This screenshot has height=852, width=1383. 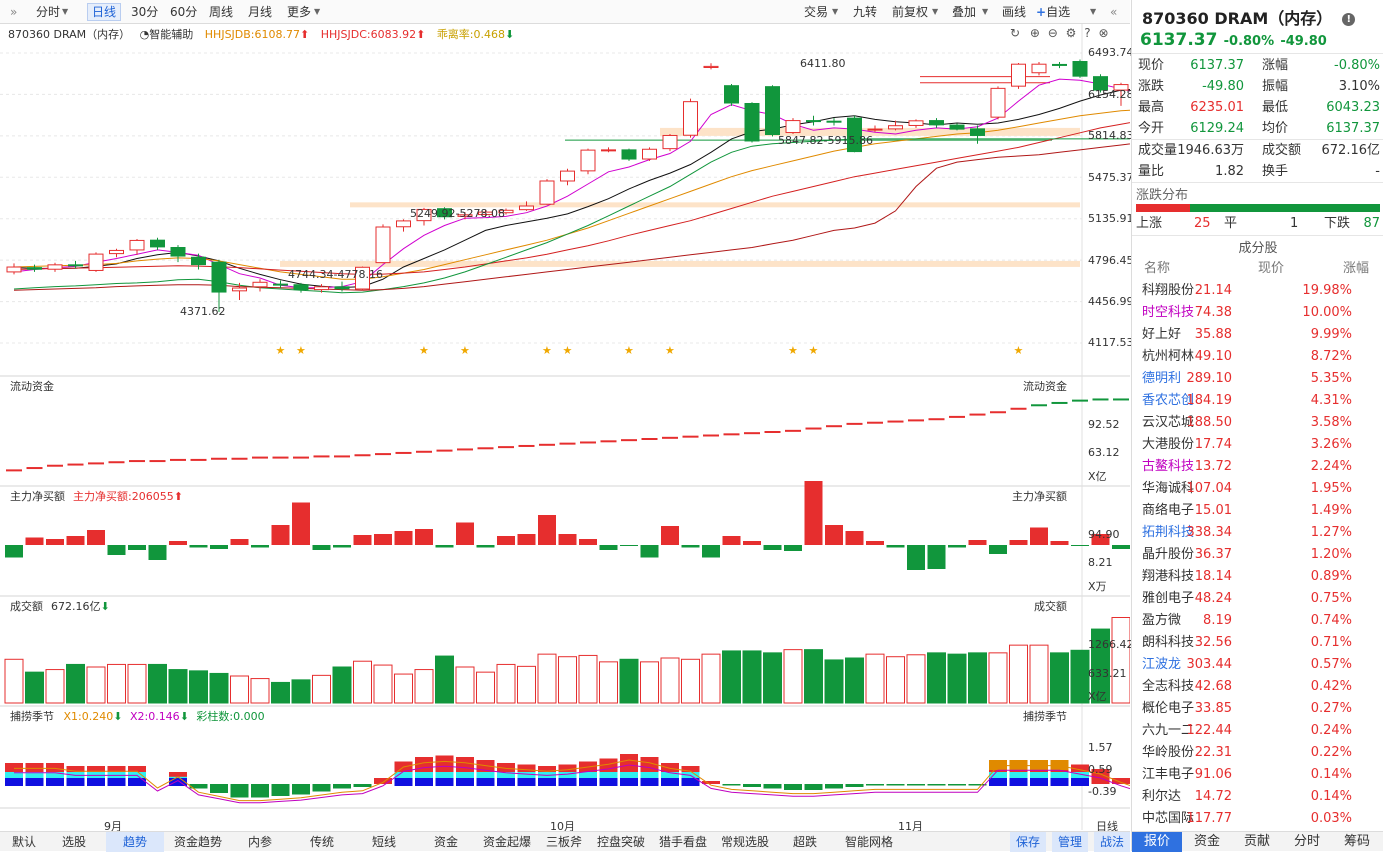 What do you see at coordinates (1053, 12) in the screenshot?
I see `add-watch-button: +自选` at bounding box center [1053, 12].